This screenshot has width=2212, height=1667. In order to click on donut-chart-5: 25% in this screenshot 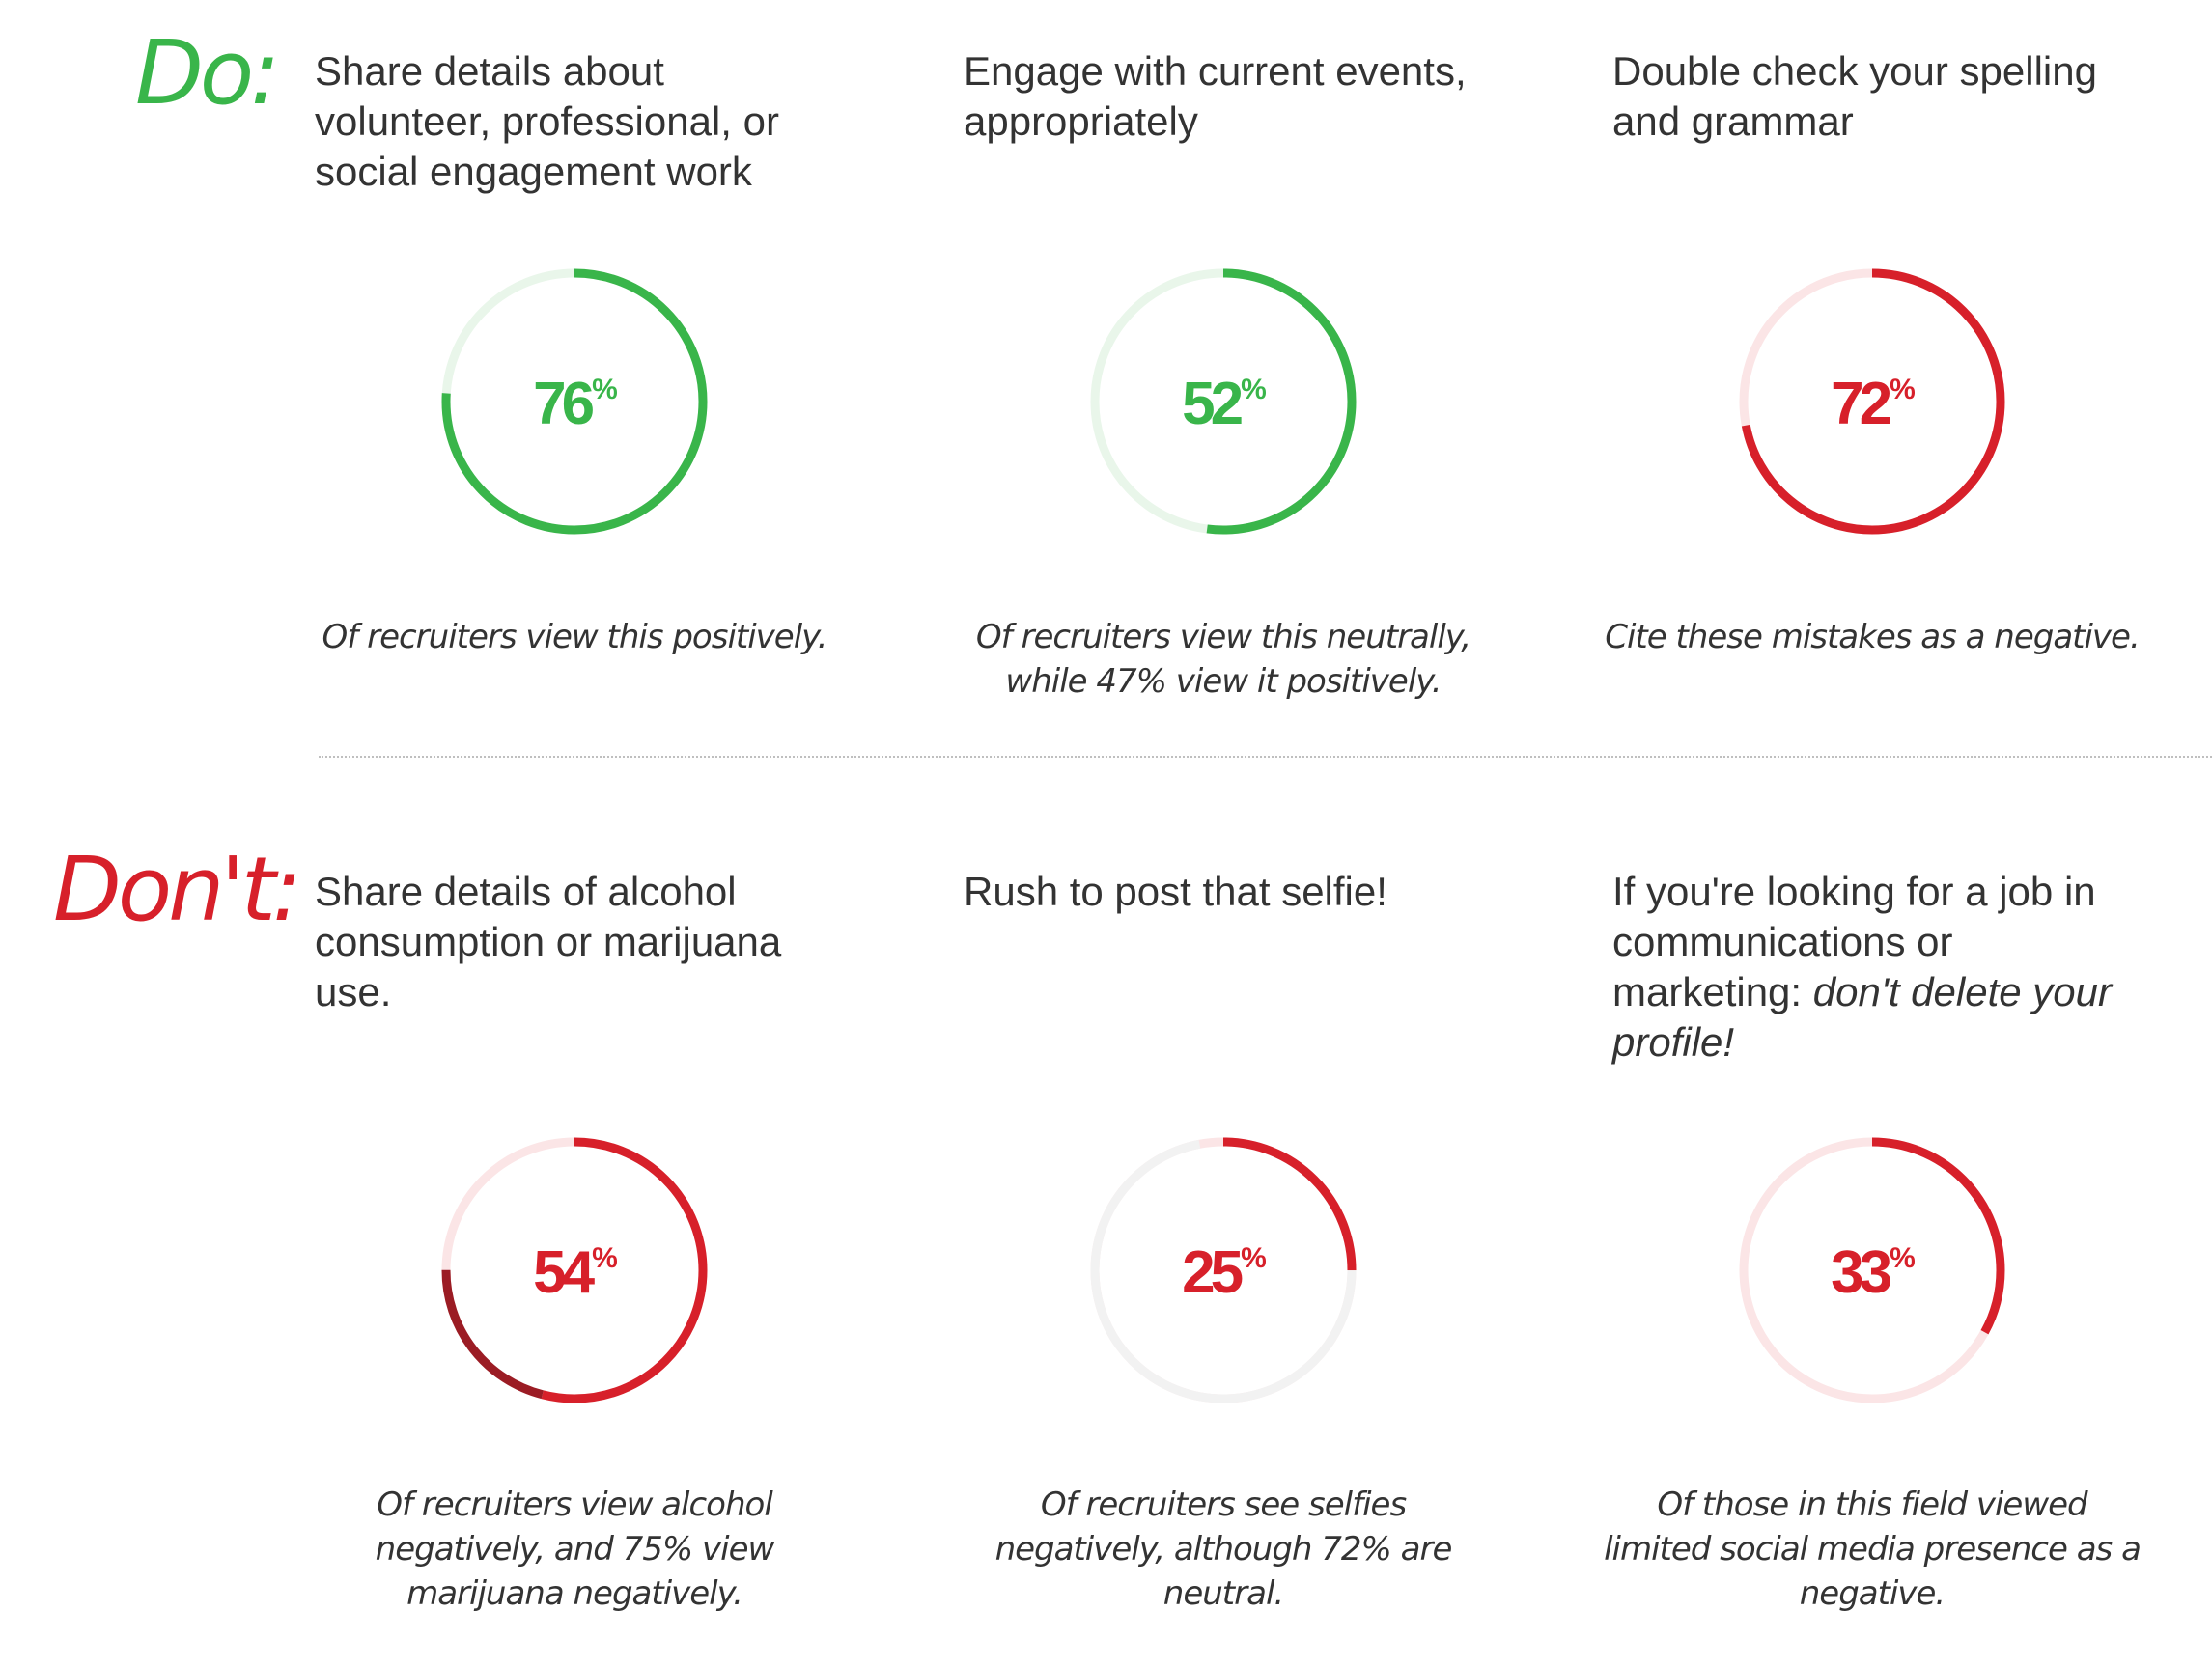, I will do `click(1223, 1270)`.